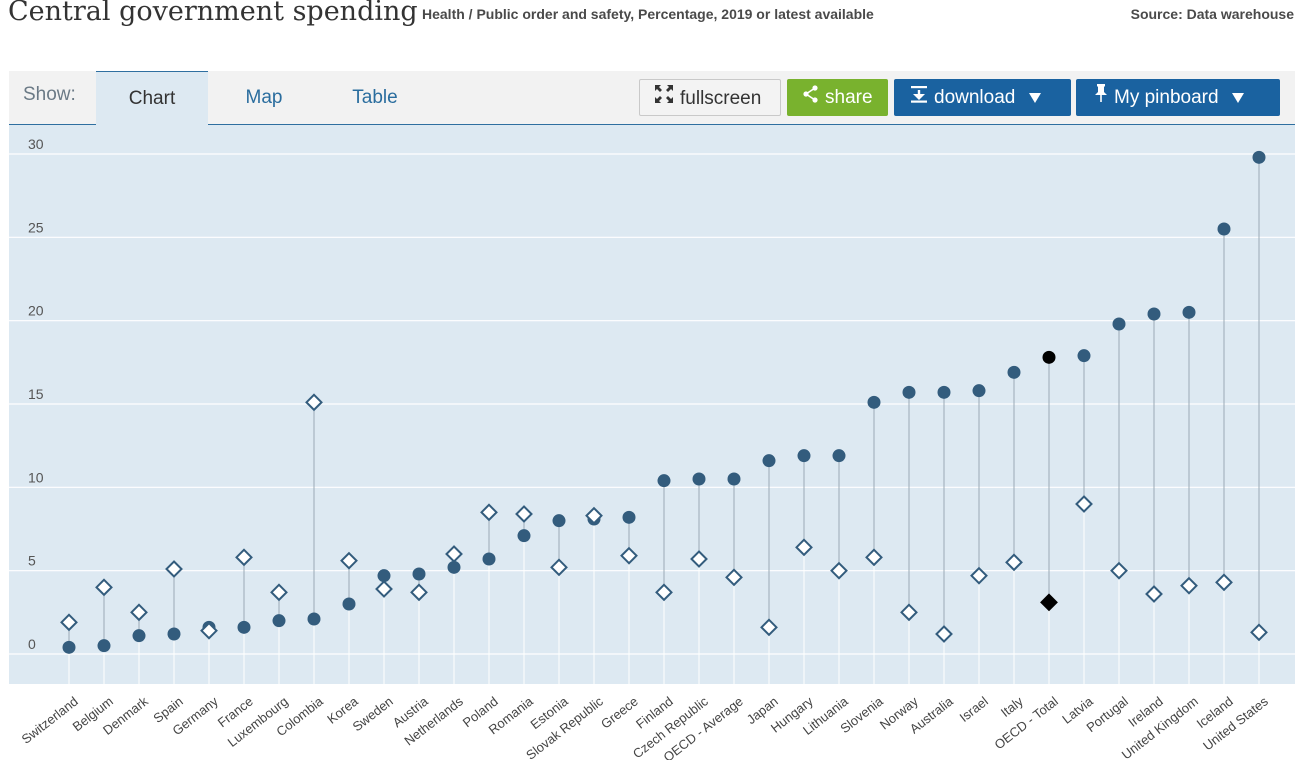  What do you see at coordinates (36, 227) in the screenshot?
I see `y-tick-label: 25` at bounding box center [36, 227].